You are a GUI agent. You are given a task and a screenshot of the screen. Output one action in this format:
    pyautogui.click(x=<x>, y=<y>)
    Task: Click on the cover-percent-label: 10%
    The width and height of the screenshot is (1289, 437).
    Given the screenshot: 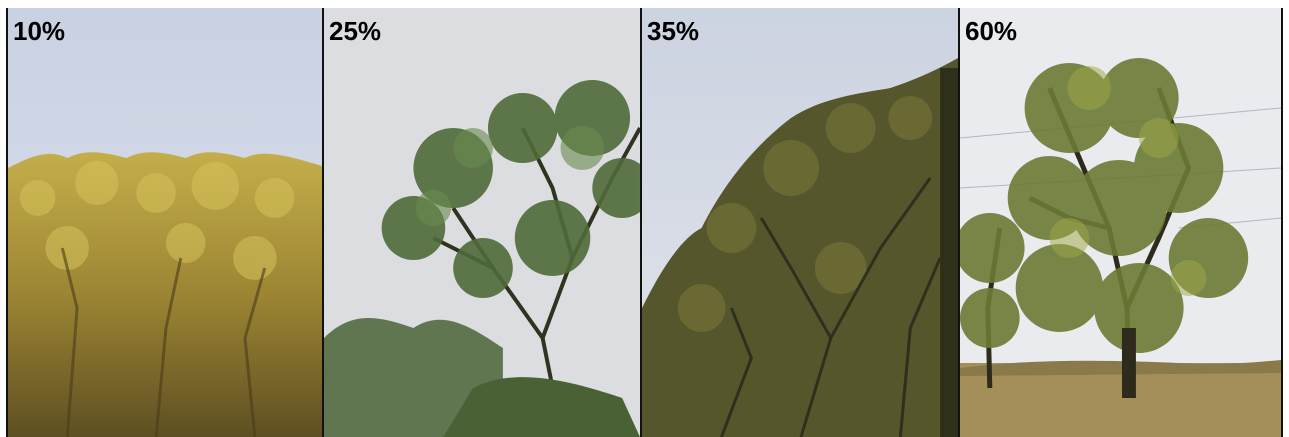 What is the action you would take?
    pyautogui.click(x=39, y=31)
    